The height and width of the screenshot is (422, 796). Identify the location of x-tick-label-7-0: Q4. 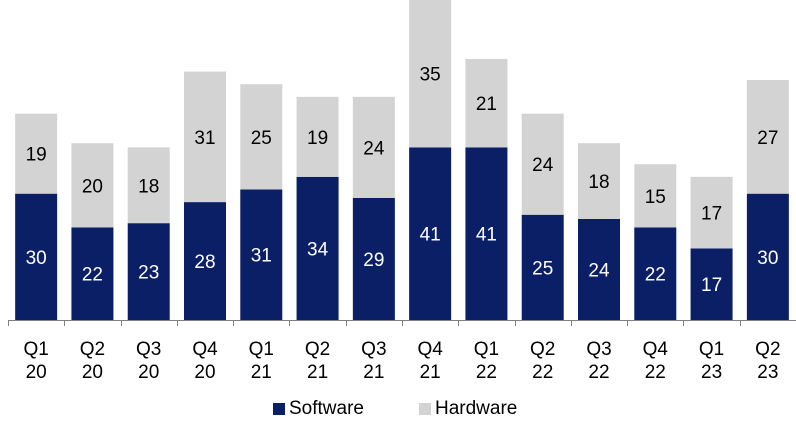
(430, 349).